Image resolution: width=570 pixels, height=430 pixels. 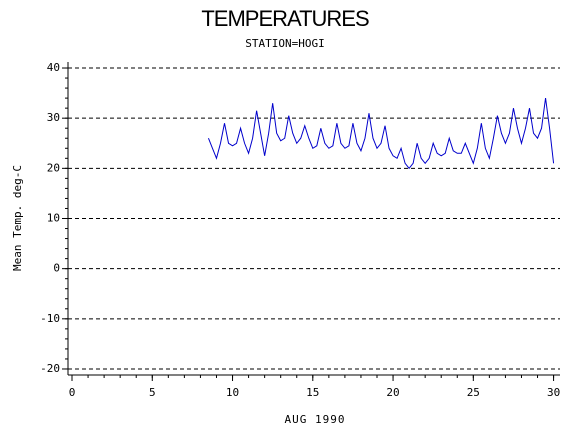 What do you see at coordinates (72, 392) in the screenshot?
I see `x-tick-label: 0` at bounding box center [72, 392].